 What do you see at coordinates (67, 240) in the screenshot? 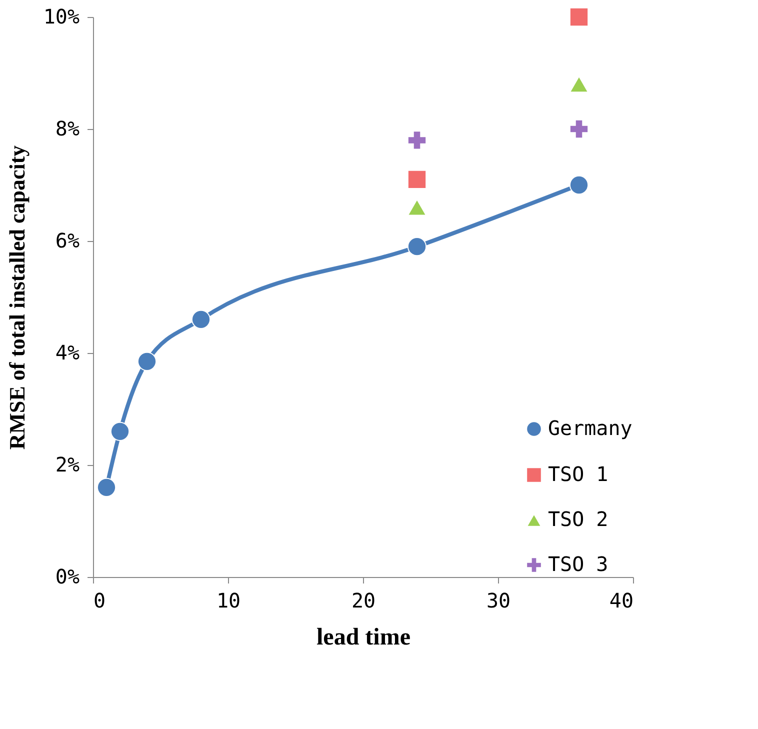
I see `y-tick-label: 6%` at bounding box center [67, 240].